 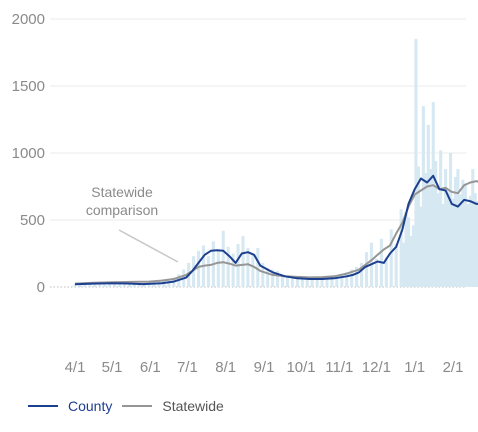 What do you see at coordinates (41, 287) in the screenshot?
I see `y-tick-label: 0` at bounding box center [41, 287].